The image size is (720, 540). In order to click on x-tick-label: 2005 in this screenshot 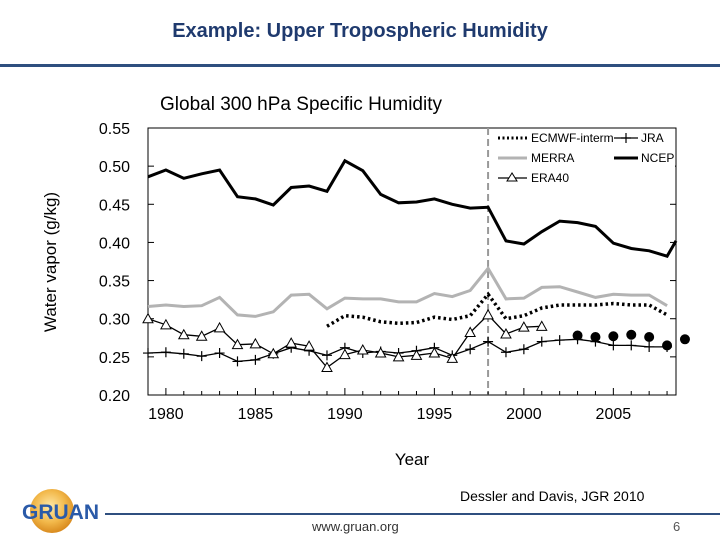, I will do `click(614, 414)`.